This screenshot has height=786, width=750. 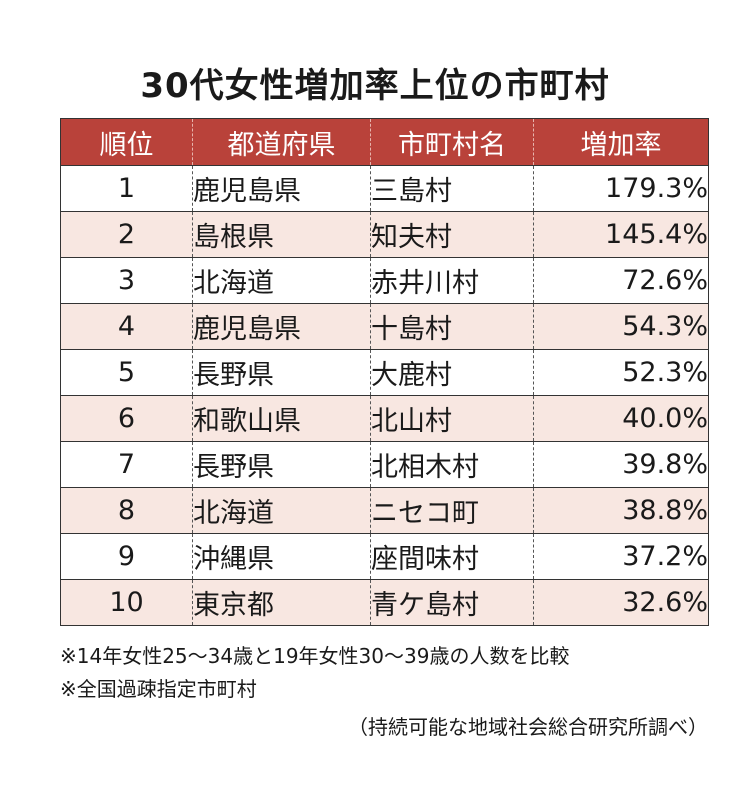 What do you see at coordinates (621, 372) in the screenshot?
I see `growth-rate-cell: 52.3%` at bounding box center [621, 372].